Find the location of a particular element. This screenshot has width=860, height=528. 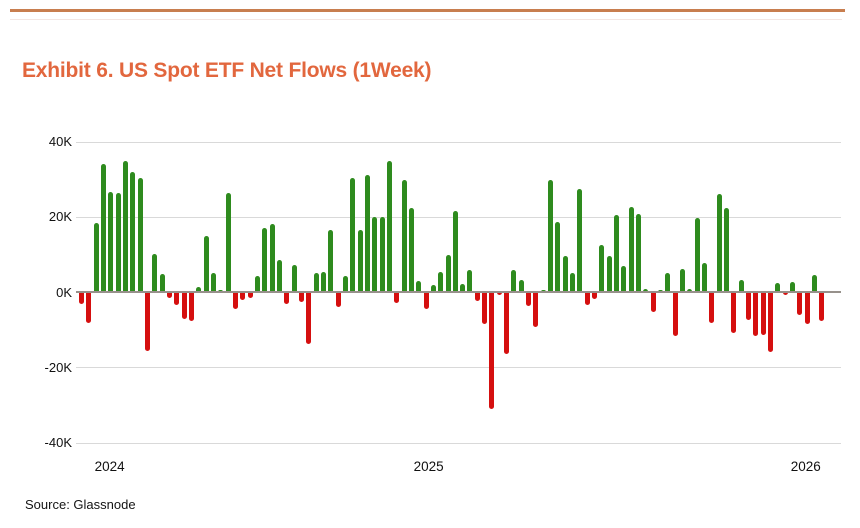

x-axis-label-2024: 2024 is located at coordinates (109, 466).